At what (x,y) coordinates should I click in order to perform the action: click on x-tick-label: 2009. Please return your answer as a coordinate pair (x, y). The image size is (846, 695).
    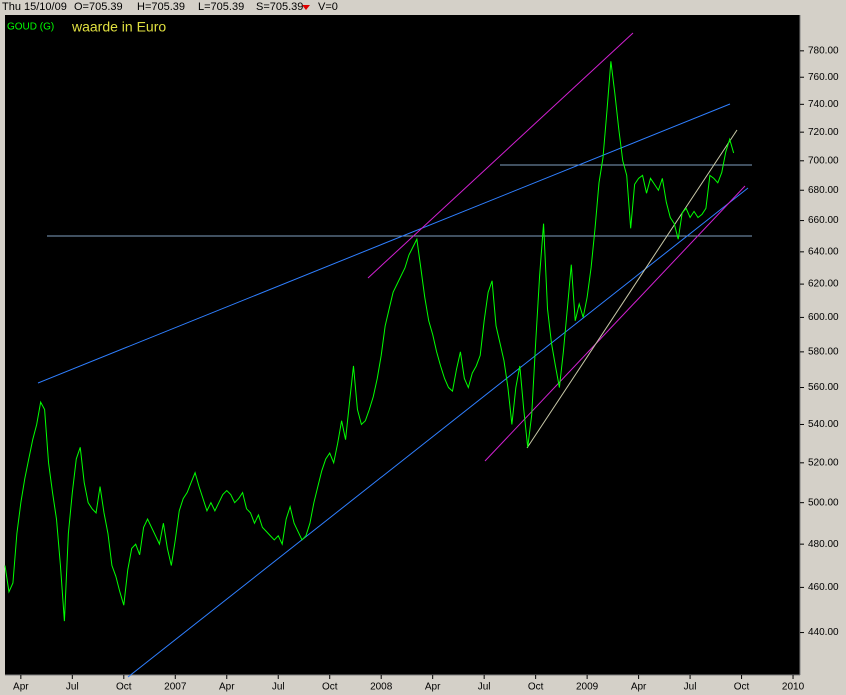
    Looking at the image, I should click on (587, 687).